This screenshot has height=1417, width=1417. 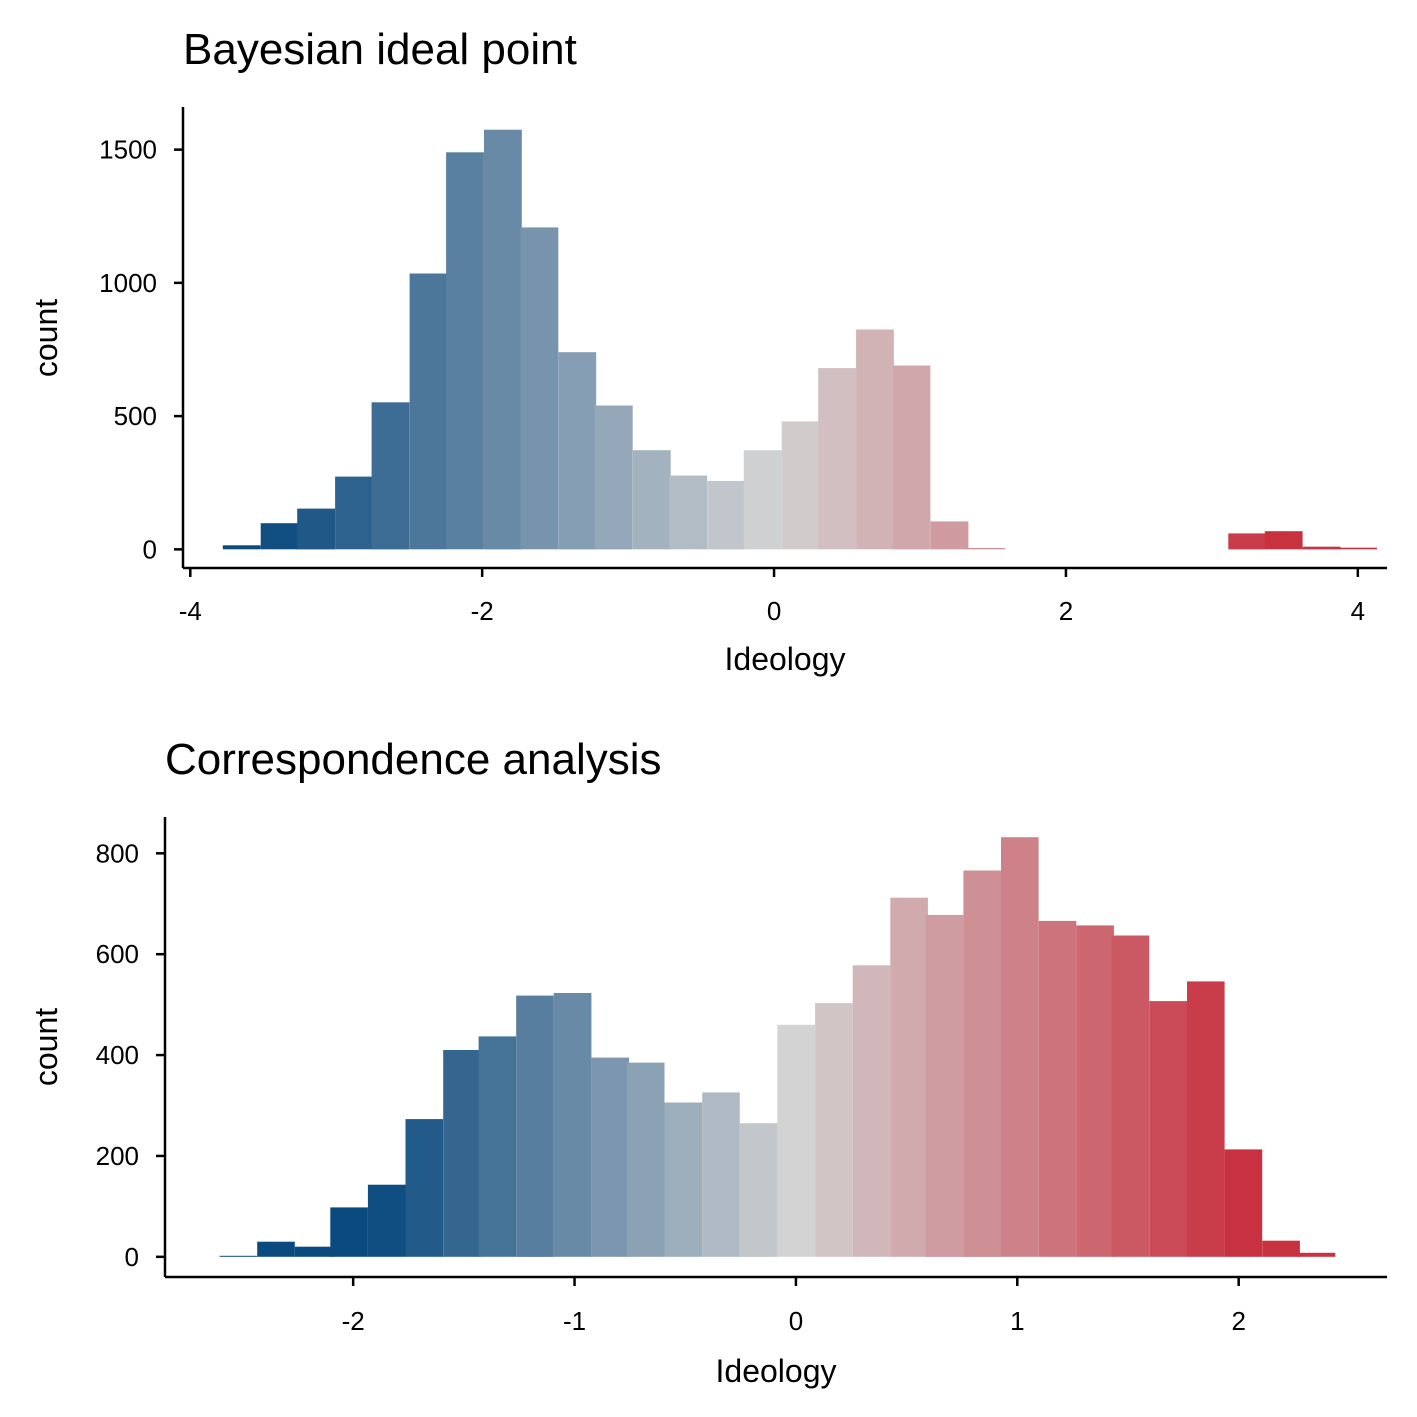 What do you see at coordinates (117, 1156) in the screenshot?
I see `y-tick-label: 200` at bounding box center [117, 1156].